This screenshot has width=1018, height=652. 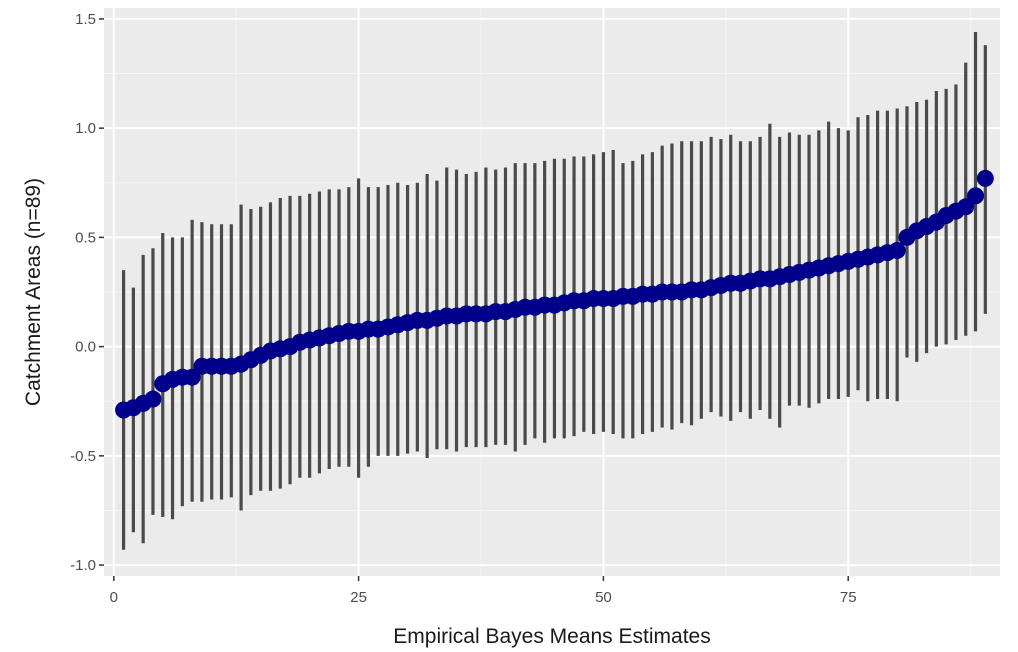 What do you see at coordinates (603, 597) in the screenshot?
I see `x-tick-label: 50` at bounding box center [603, 597].